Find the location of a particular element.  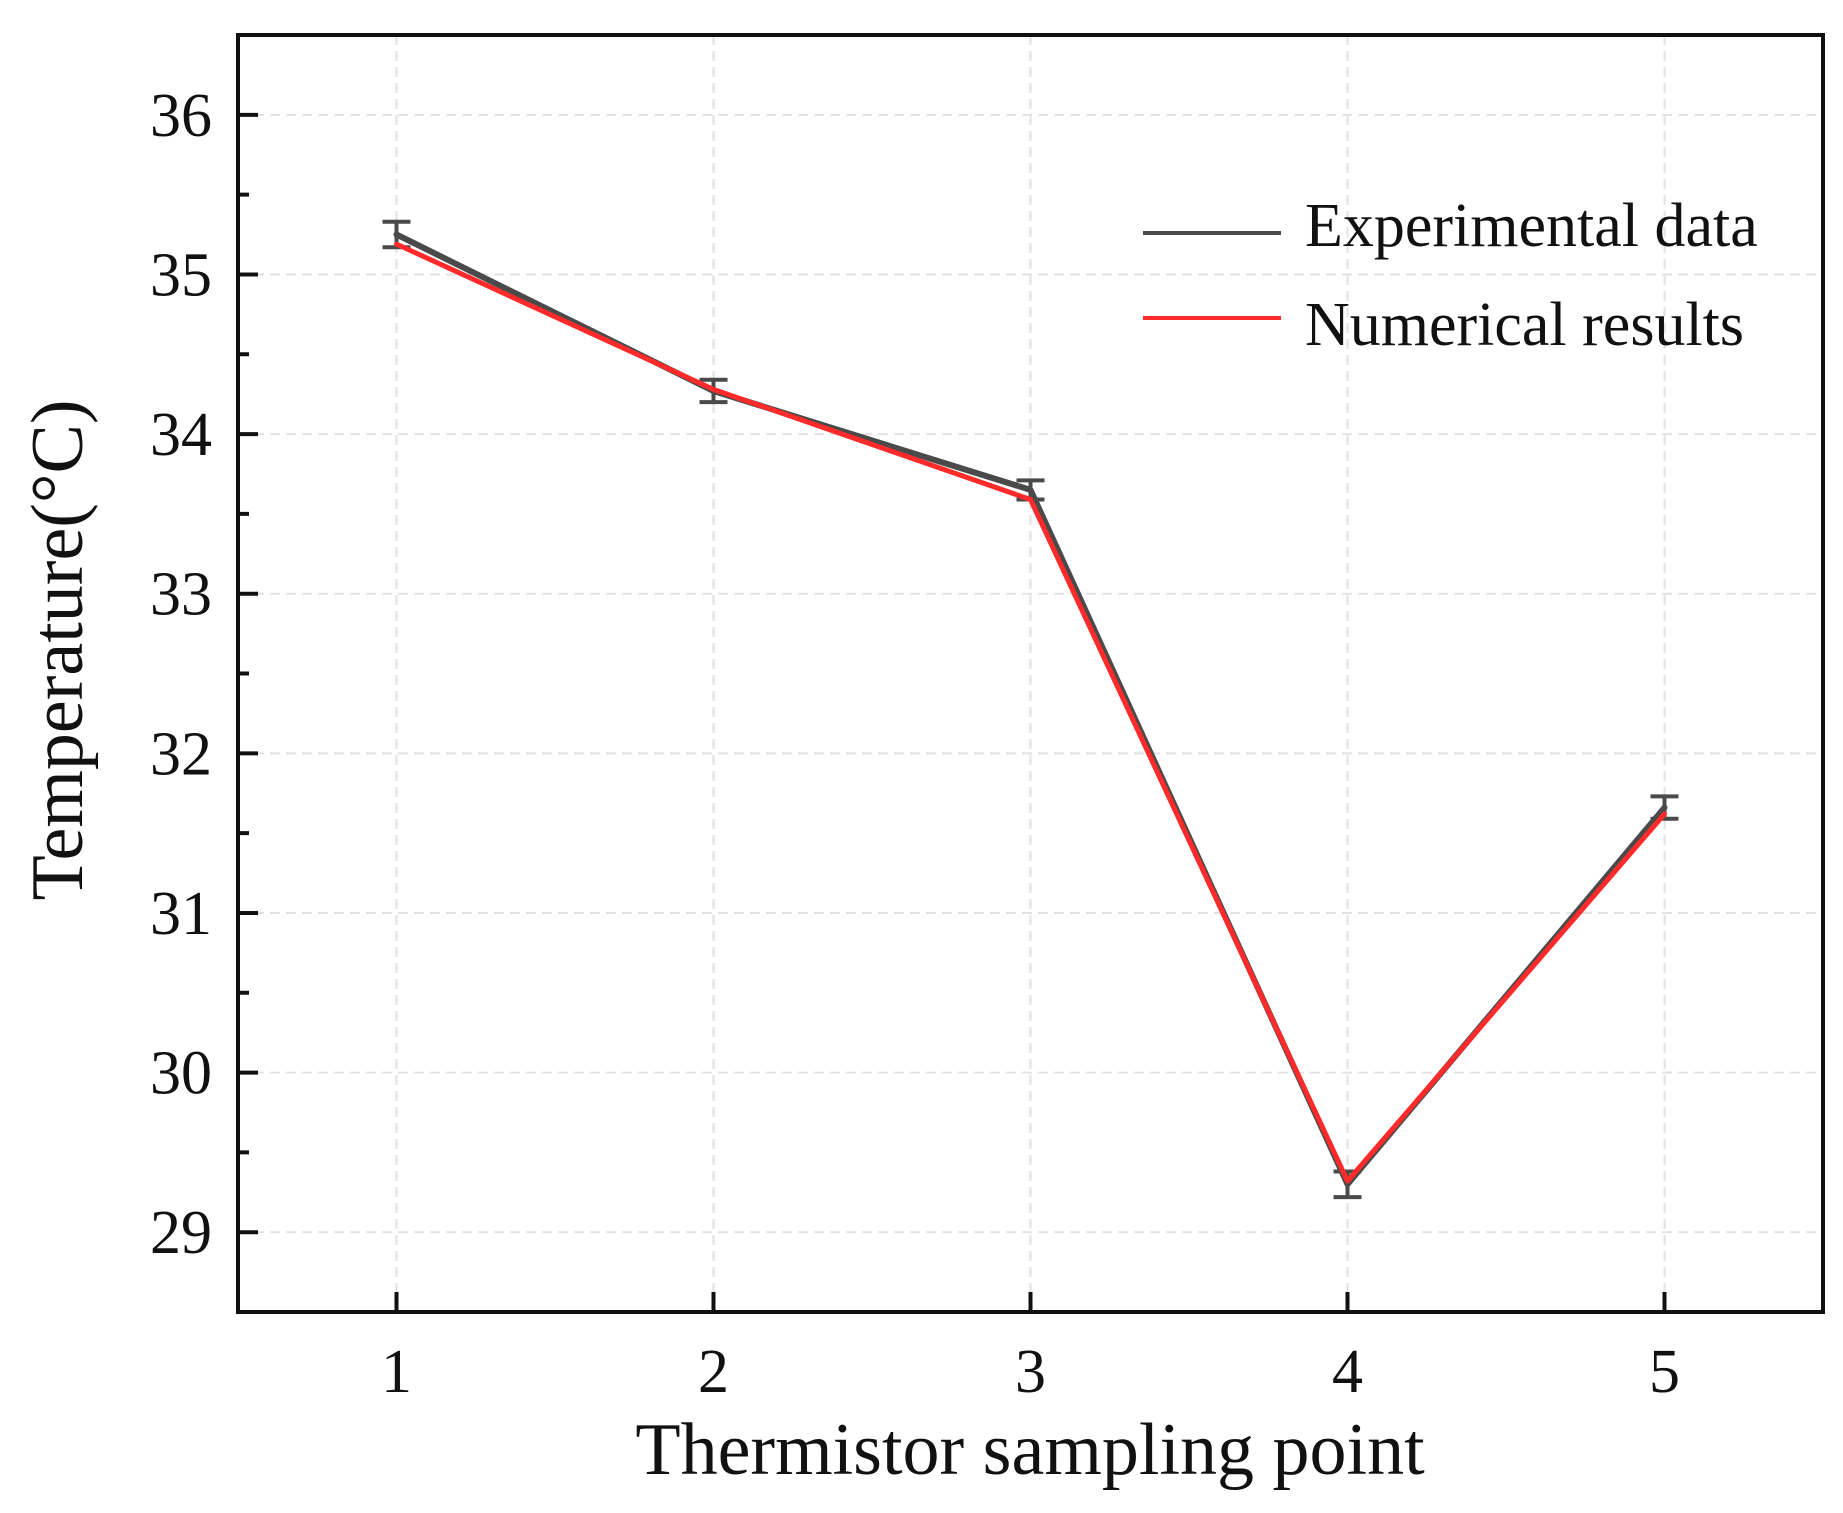

y-tick-label: 36 is located at coordinates (181, 116).